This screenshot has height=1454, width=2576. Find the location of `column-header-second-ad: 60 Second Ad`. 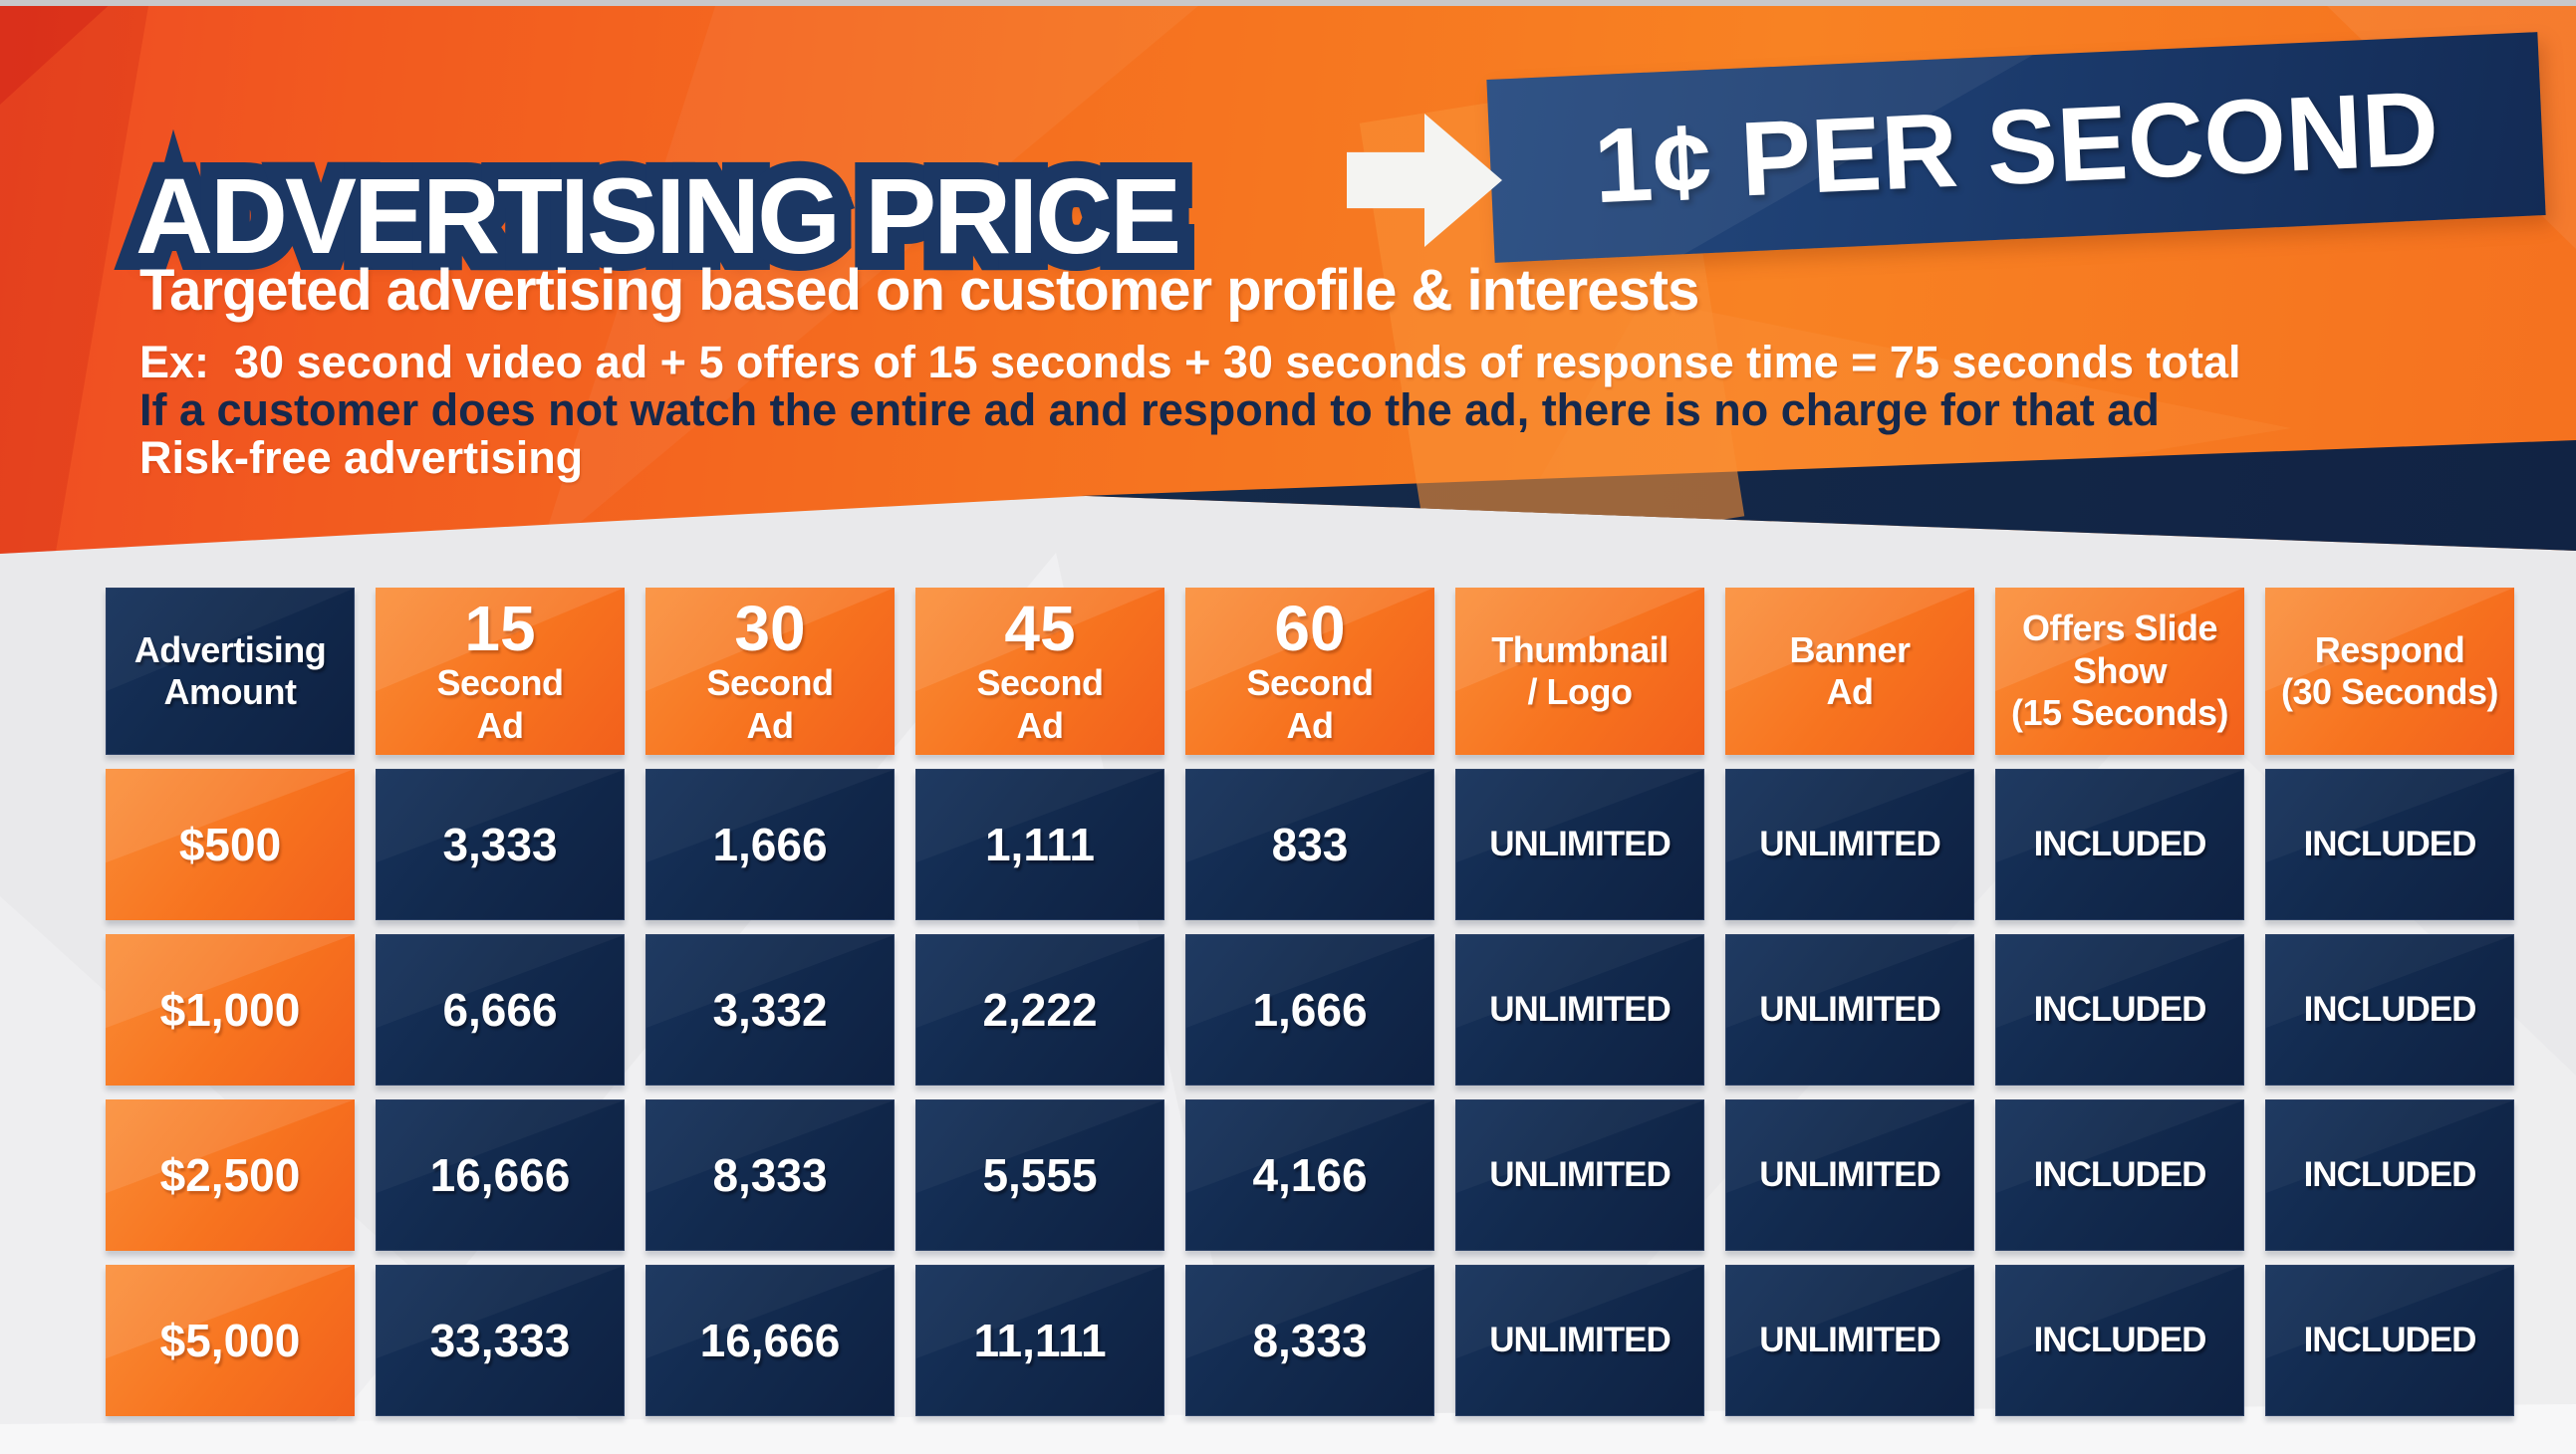

column-header-second-ad: 60 Second Ad is located at coordinates (1309, 671).